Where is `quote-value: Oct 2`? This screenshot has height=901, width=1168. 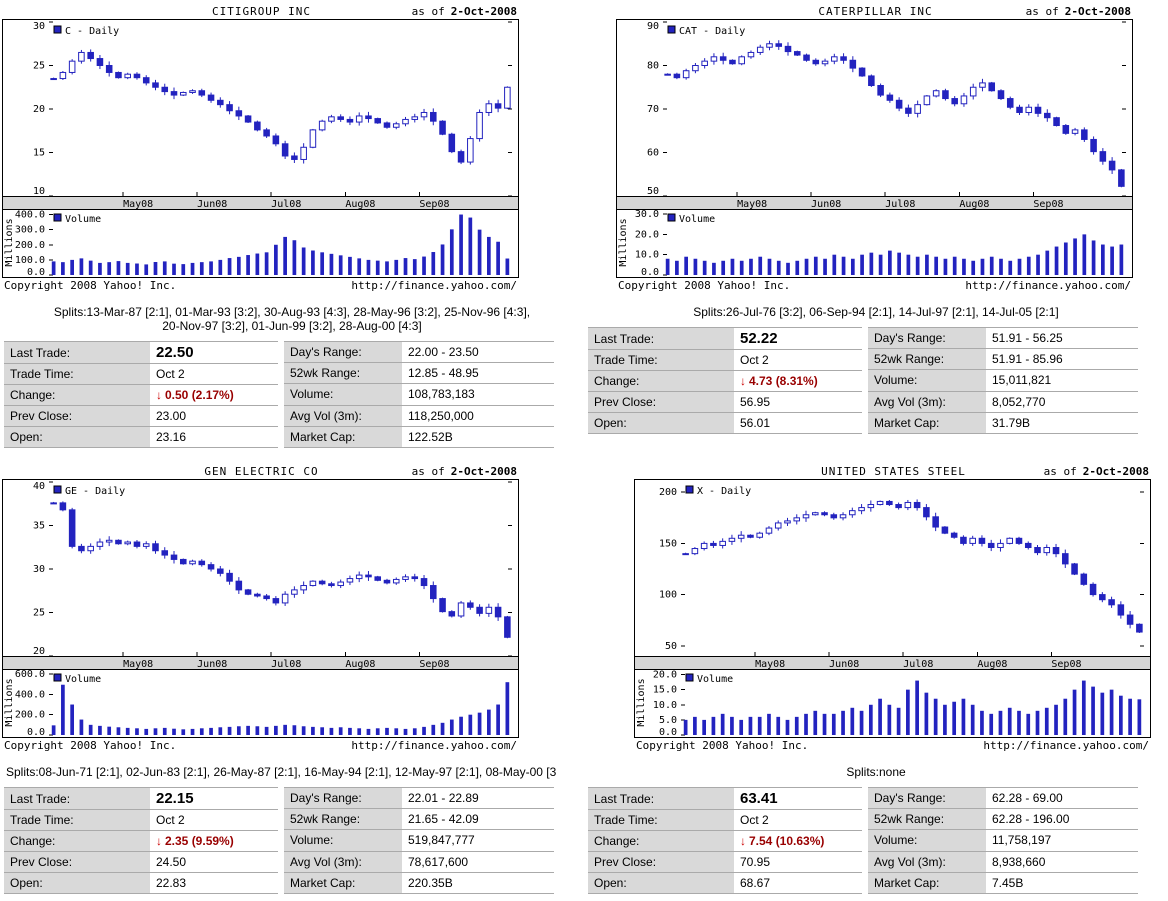 quote-value: Oct 2 is located at coordinates (214, 820).